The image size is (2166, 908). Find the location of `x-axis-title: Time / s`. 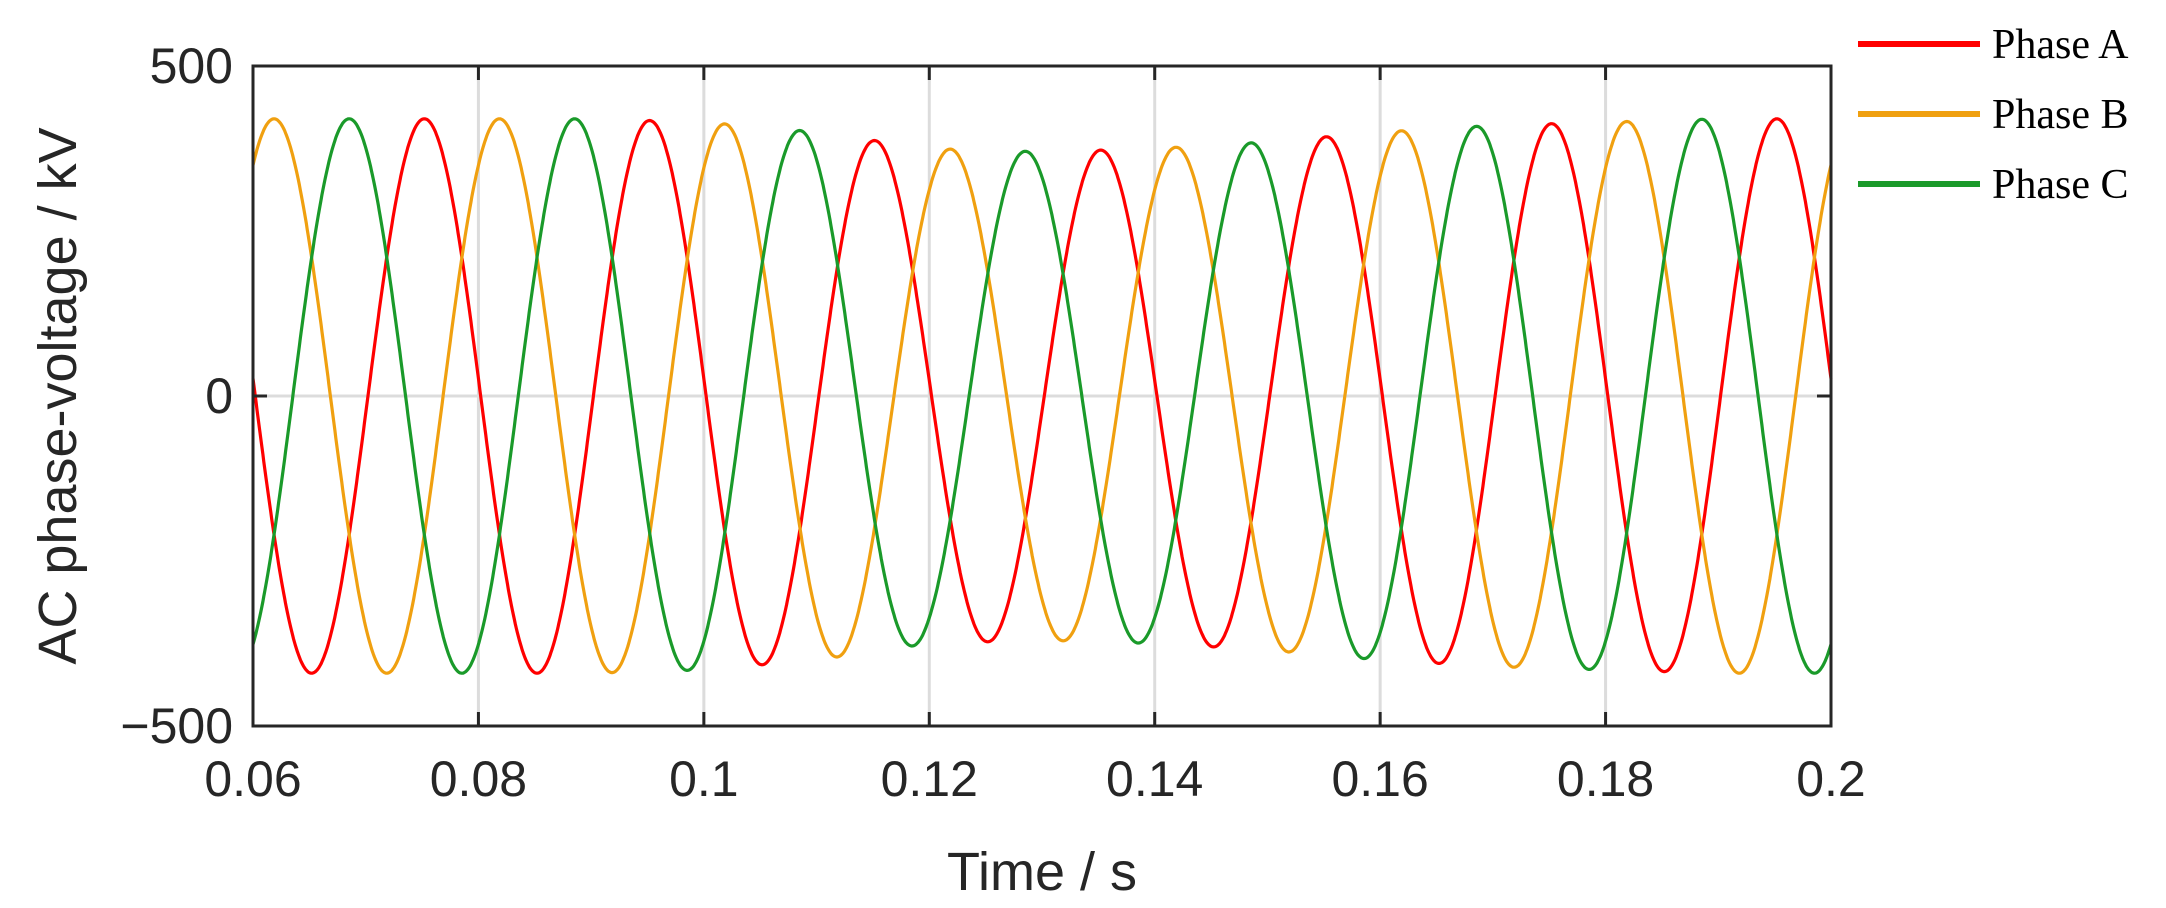

x-axis-title: Time / s is located at coordinates (1042, 872).